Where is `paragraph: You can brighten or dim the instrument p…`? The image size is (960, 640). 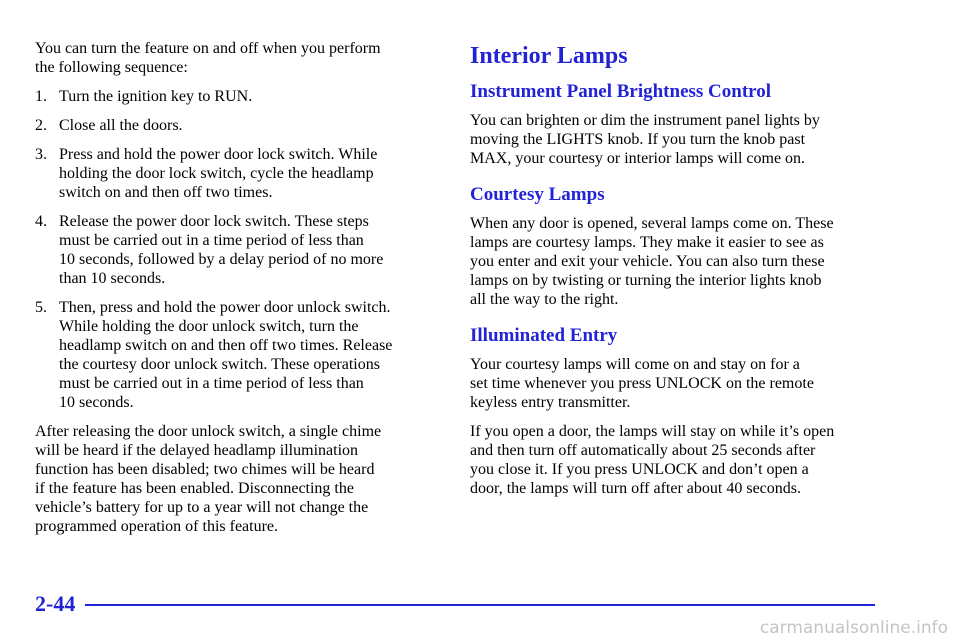 paragraph: You can brighten or dim the instrument p… is located at coordinates (680, 139).